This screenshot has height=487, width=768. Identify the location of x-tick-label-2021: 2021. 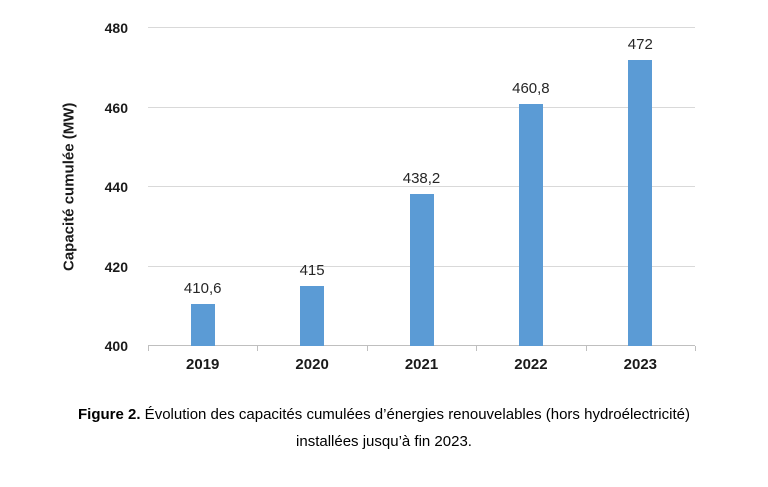
(421, 364).